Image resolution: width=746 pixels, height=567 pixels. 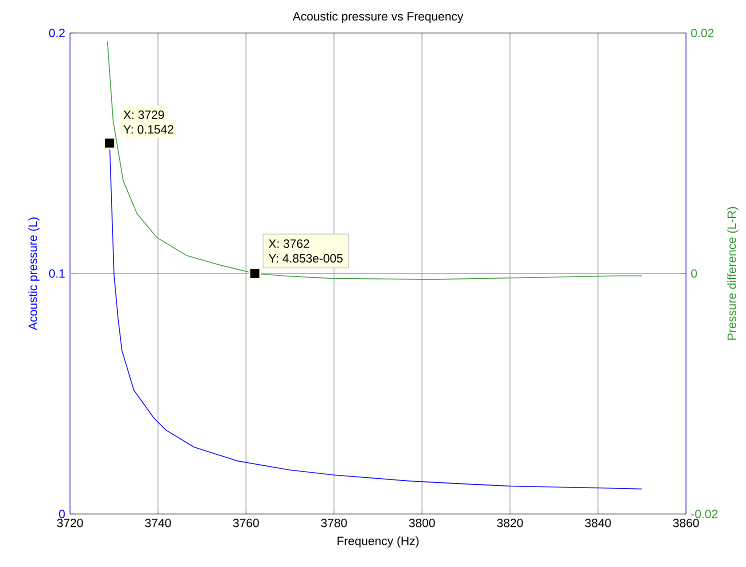 What do you see at coordinates (732, 273) in the screenshot?
I see `y2-axis-title: Pressure difference (L-R)` at bounding box center [732, 273].